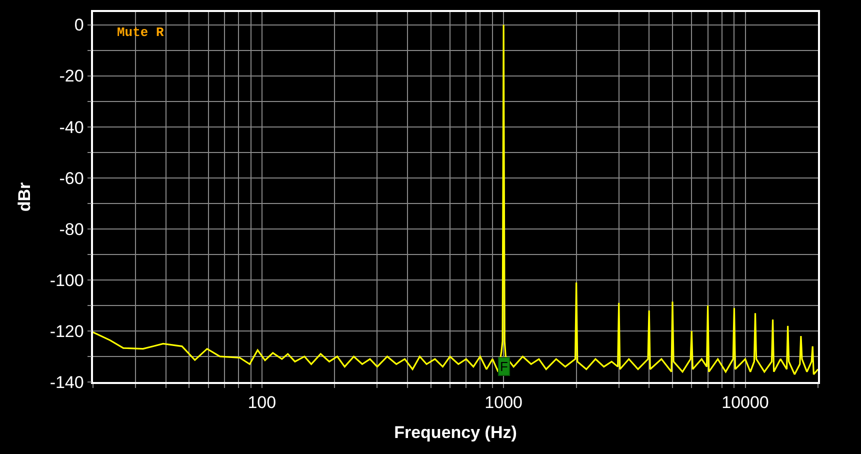 The height and width of the screenshot is (454, 861). I want to click on y-tick-label: 0, so click(79, 25).